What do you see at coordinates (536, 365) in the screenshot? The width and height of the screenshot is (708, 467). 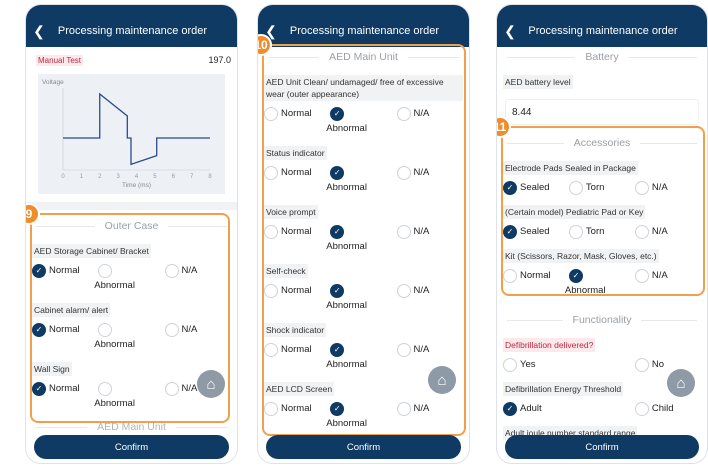 I see `radio-option: Yes` at bounding box center [536, 365].